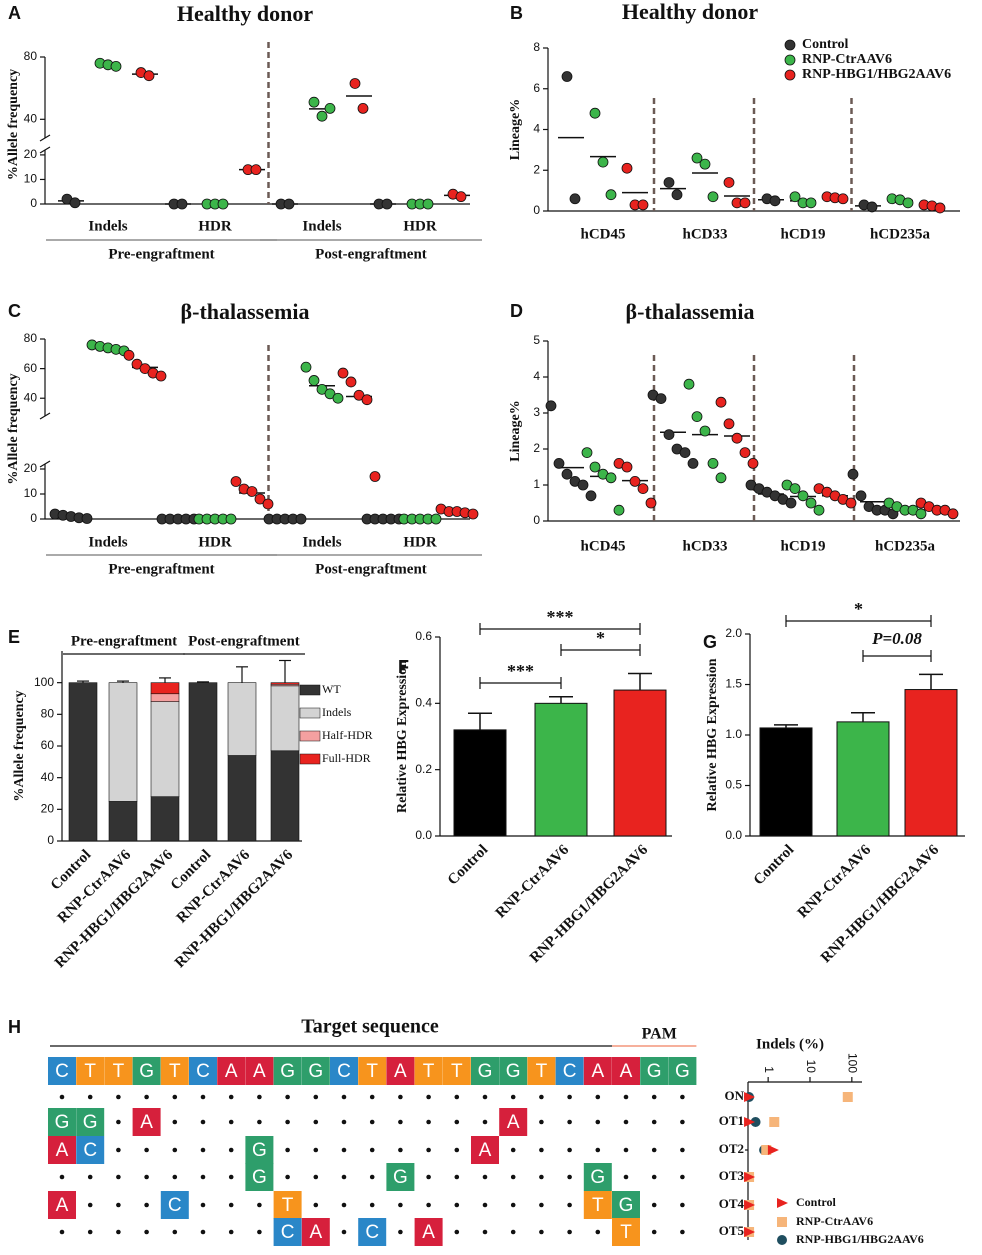 This screenshot has width=982, height=1255. Describe the element at coordinates (847, 59) in the screenshot. I see `legend-label: RNP-CtrAAV6` at that location.